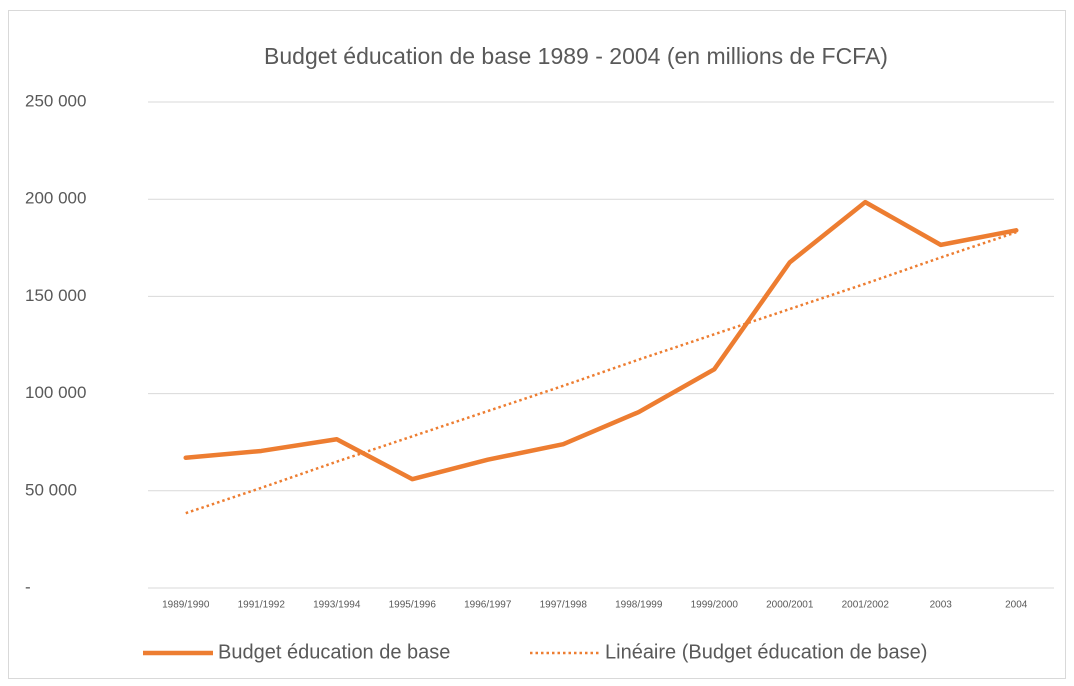 This screenshot has height=686, width=1074. Describe the element at coordinates (28, 586) in the screenshot. I see `y-tick-label: -` at that location.